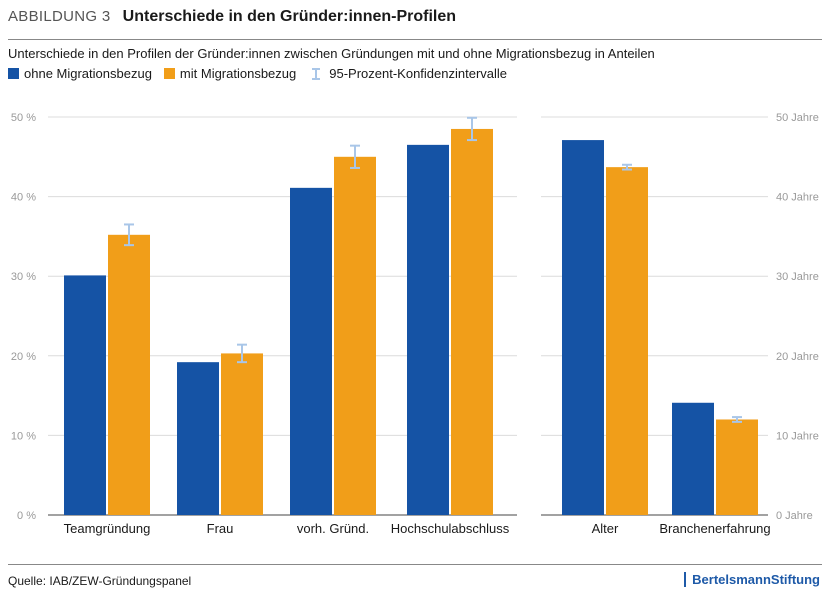 The width and height of the screenshot is (828, 596). I want to click on figure-label: ABBILDUNG 3, so click(59, 16).